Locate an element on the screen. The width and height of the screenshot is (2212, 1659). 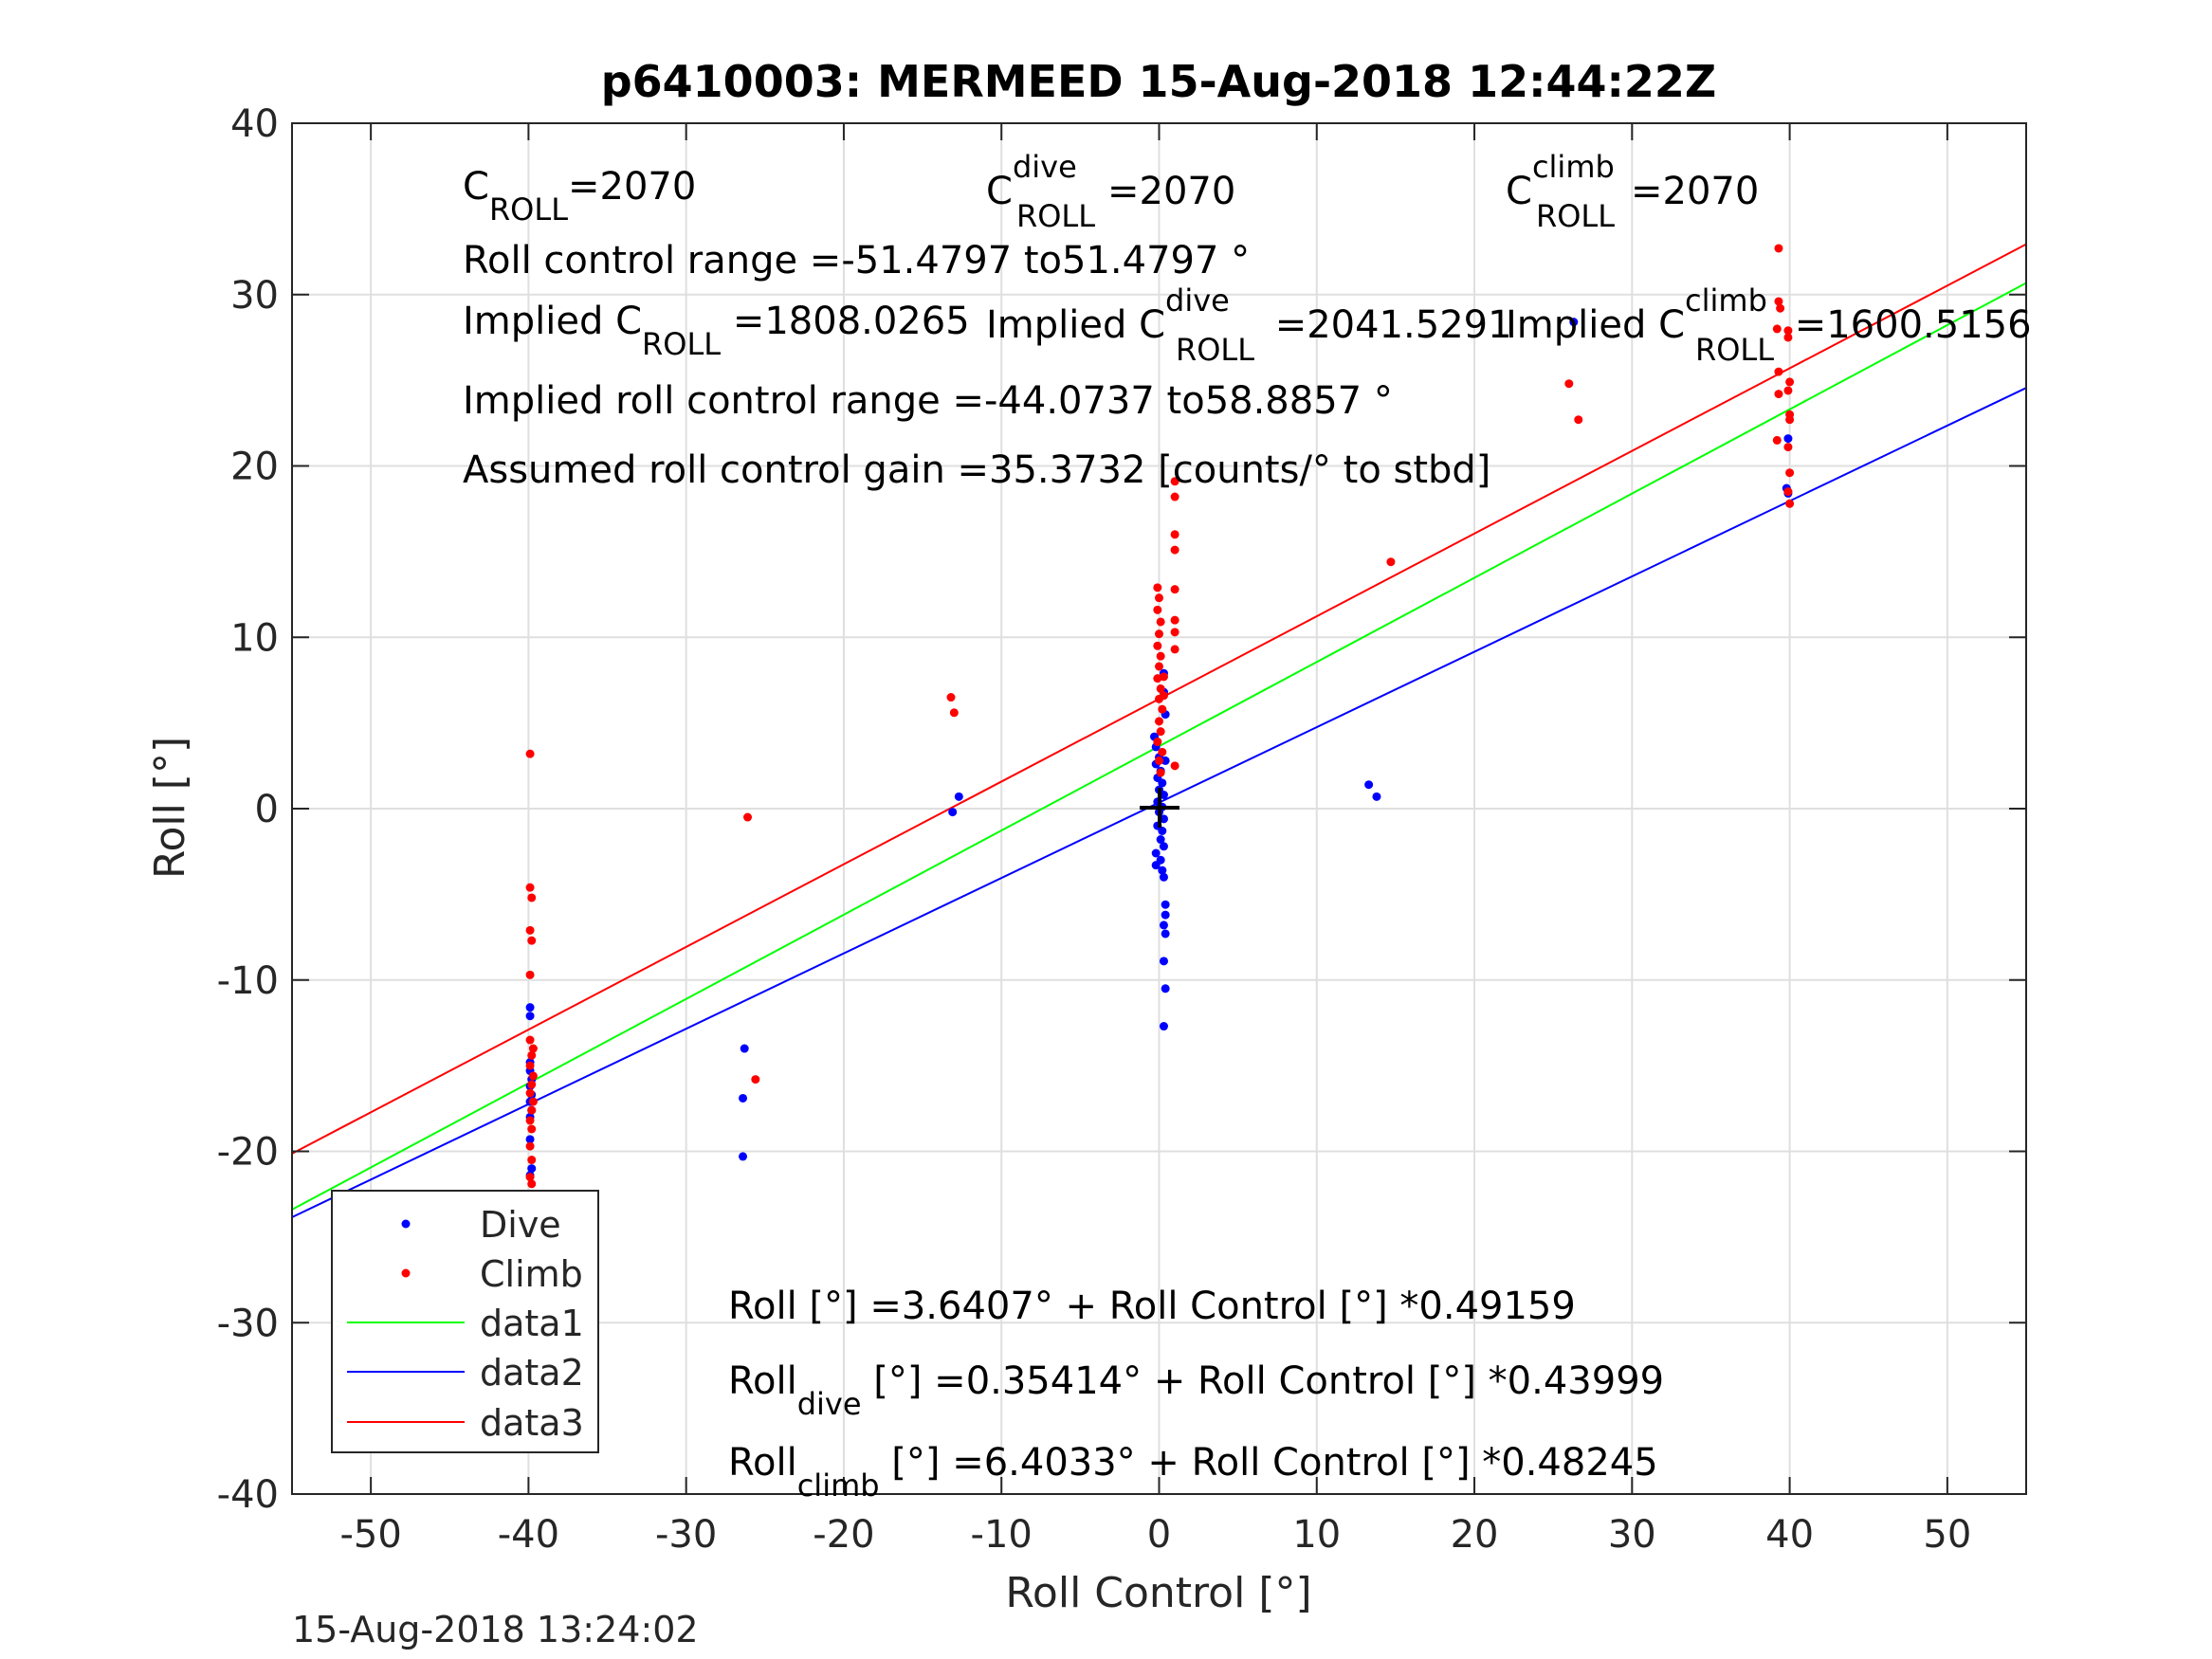
y-tick-label: -40 is located at coordinates (248, 1495).